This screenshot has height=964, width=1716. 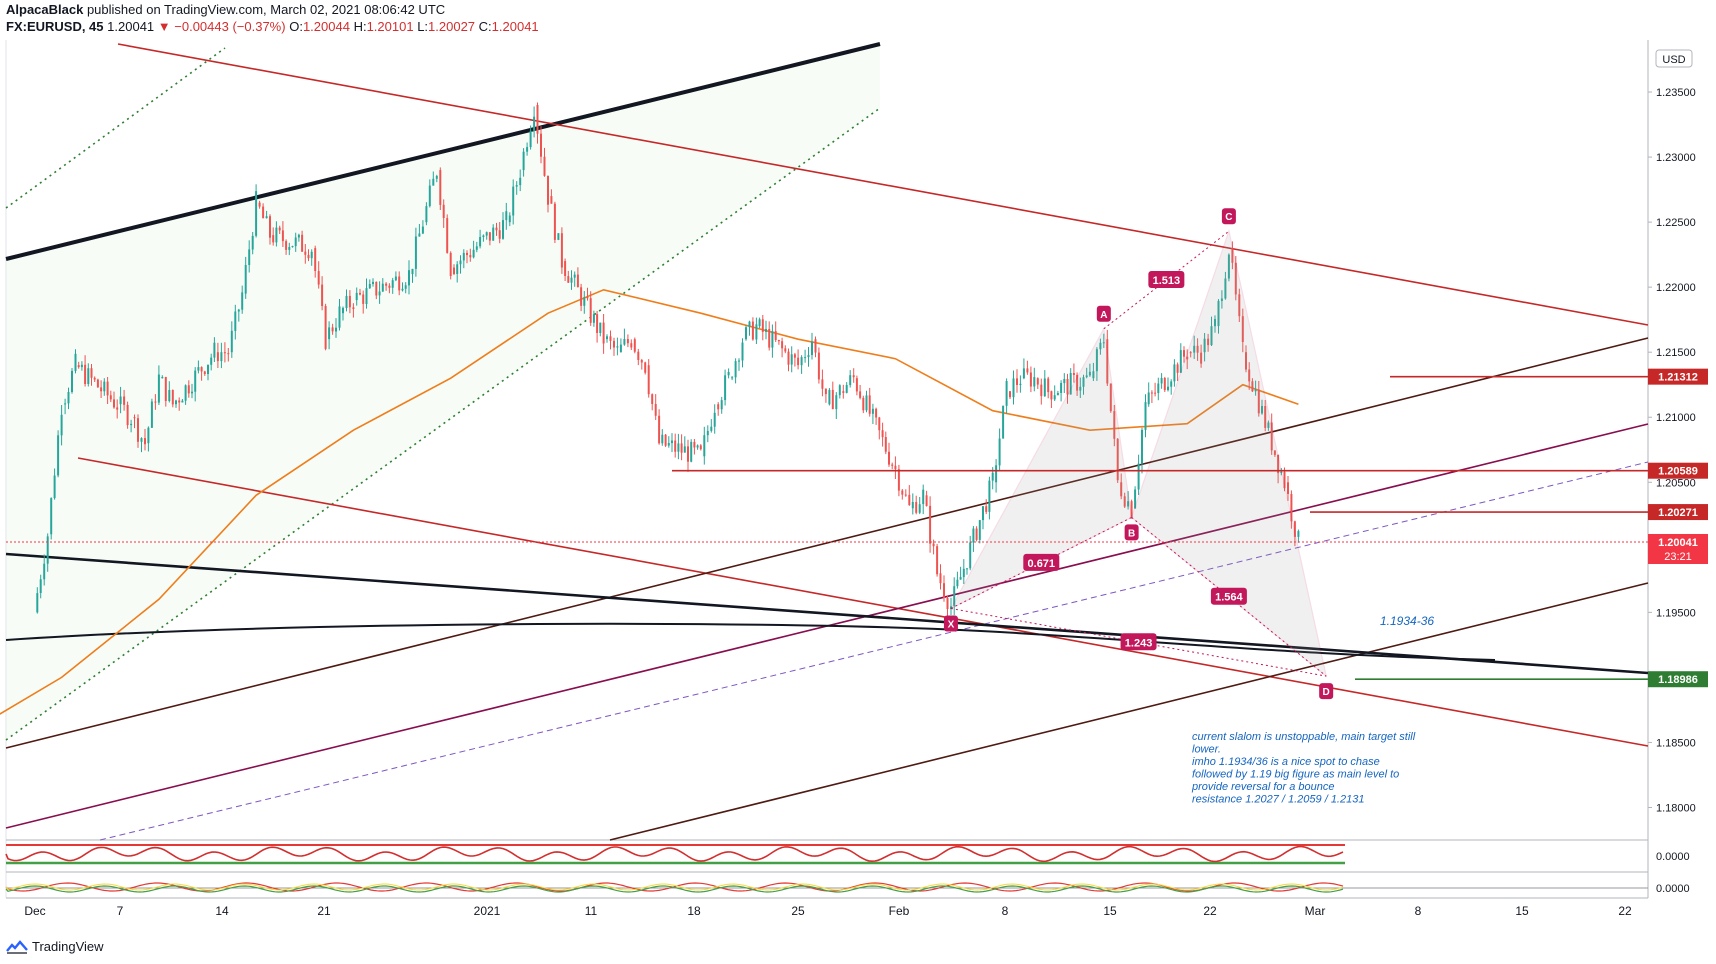 I want to click on pane1-tick-label: 0.0000, so click(x=1673, y=857).